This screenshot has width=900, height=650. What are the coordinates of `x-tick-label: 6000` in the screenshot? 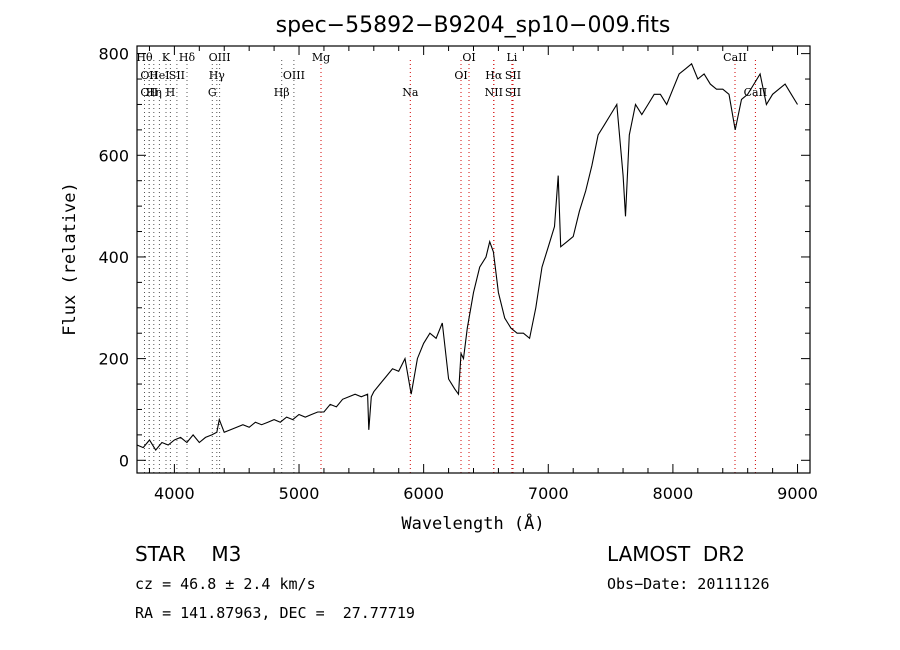 It's located at (423, 493).